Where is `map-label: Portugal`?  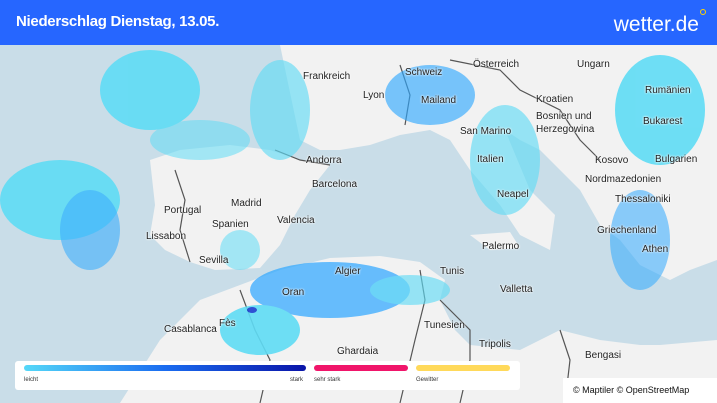
map-label: Portugal is located at coordinates (183, 210).